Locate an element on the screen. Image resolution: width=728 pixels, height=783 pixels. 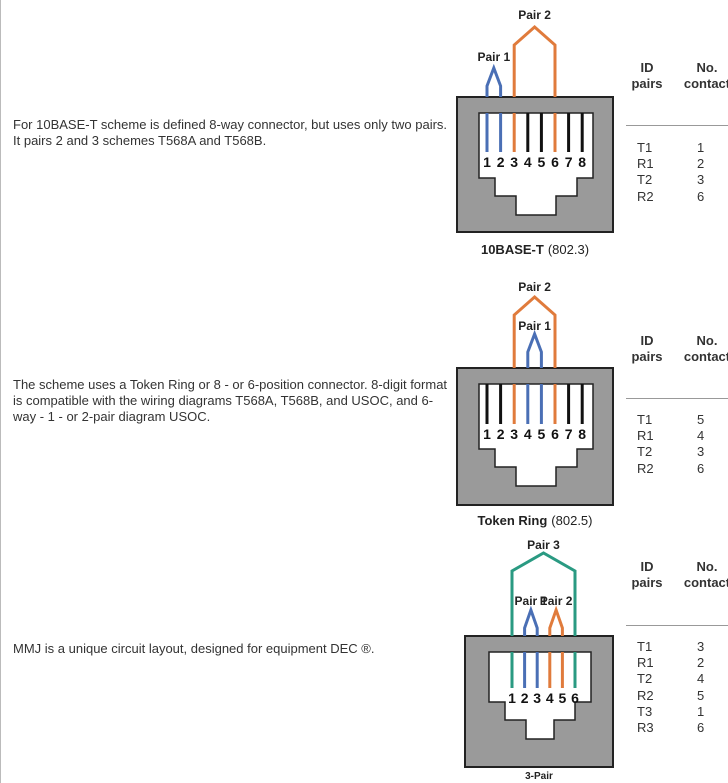
table-cell: T3 is located at coordinates (645, 711).